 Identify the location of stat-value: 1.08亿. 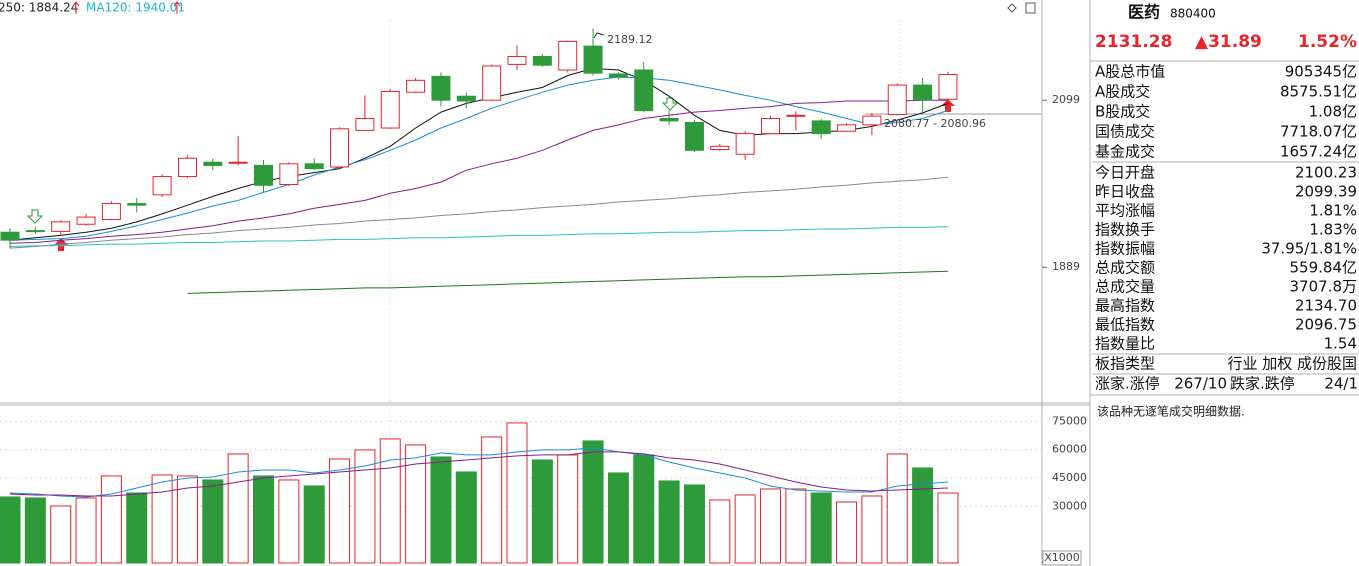
(1333, 112).